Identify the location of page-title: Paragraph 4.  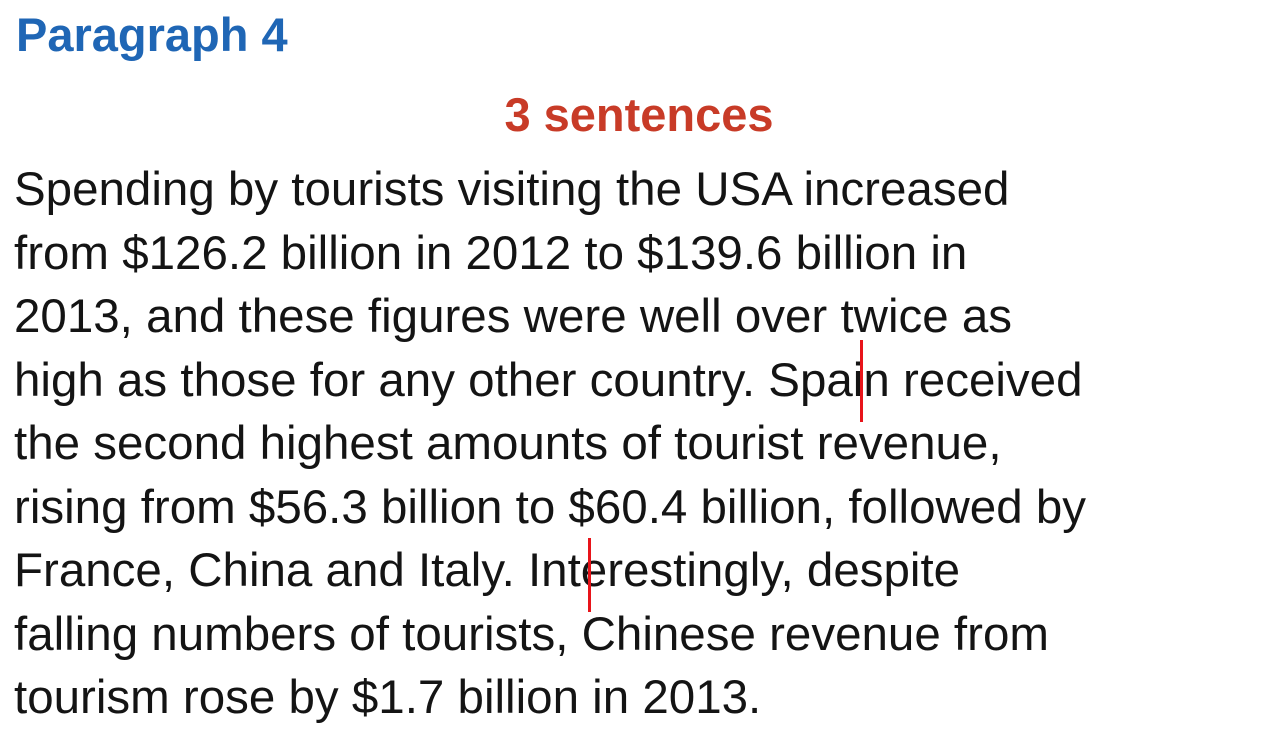
(152, 34).